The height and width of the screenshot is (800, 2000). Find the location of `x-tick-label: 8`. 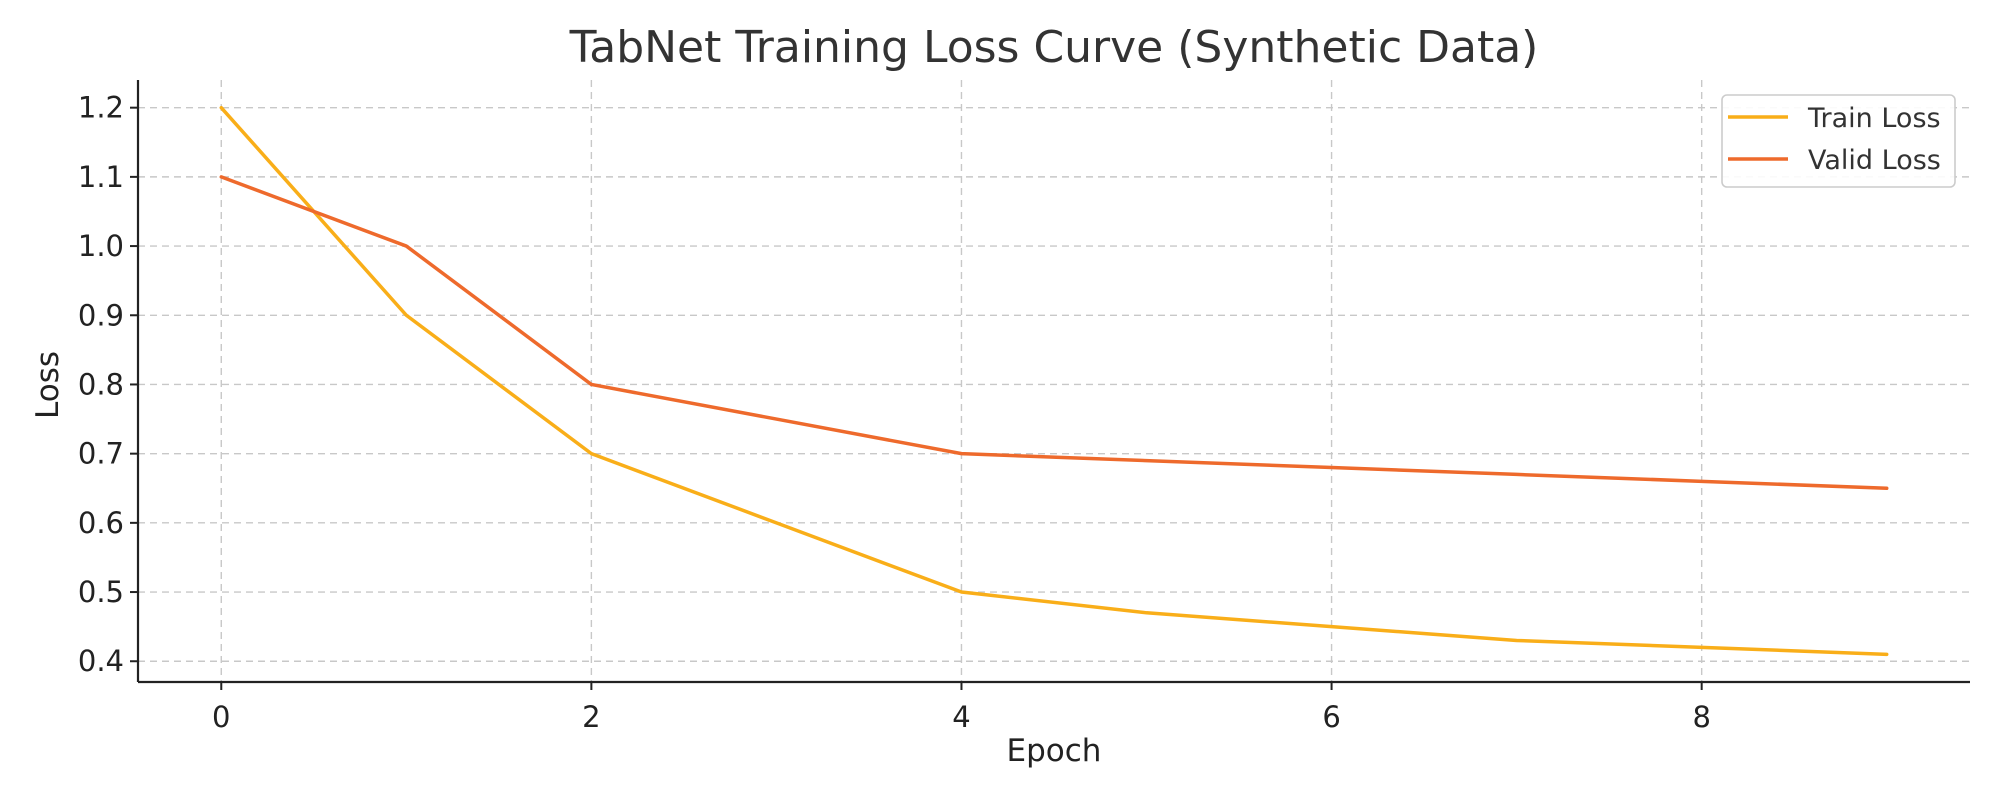

x-tick-label: 8 is located at coordinates (1701, 717).